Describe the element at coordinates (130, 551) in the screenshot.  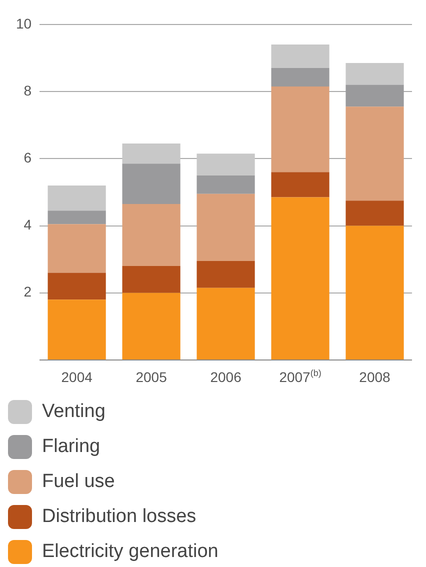
I see `legend-label: Electricity generation` at that location.